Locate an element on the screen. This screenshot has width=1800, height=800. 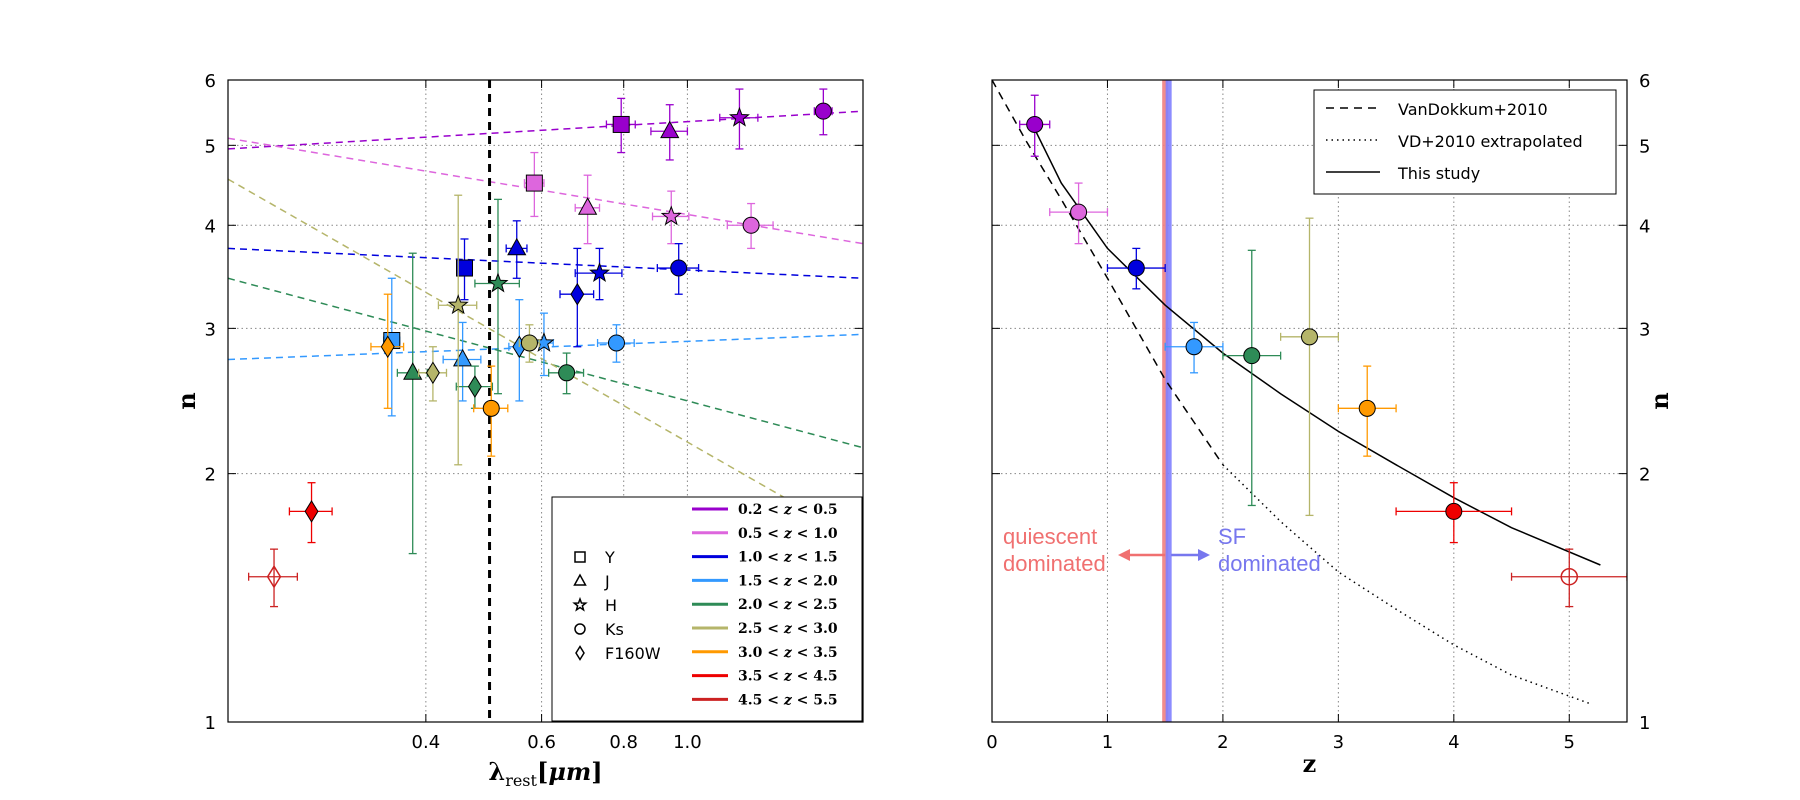
annotation-quiescent-line2: dominated is located at coordinates (1054, 563).